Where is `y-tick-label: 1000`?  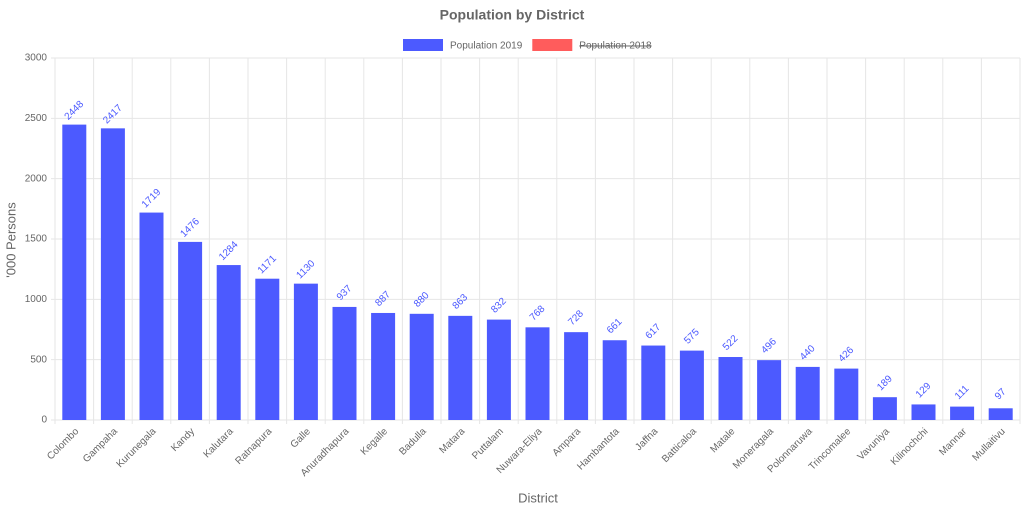
y-tick-label: 1000 is located at coordinates (36, 299).